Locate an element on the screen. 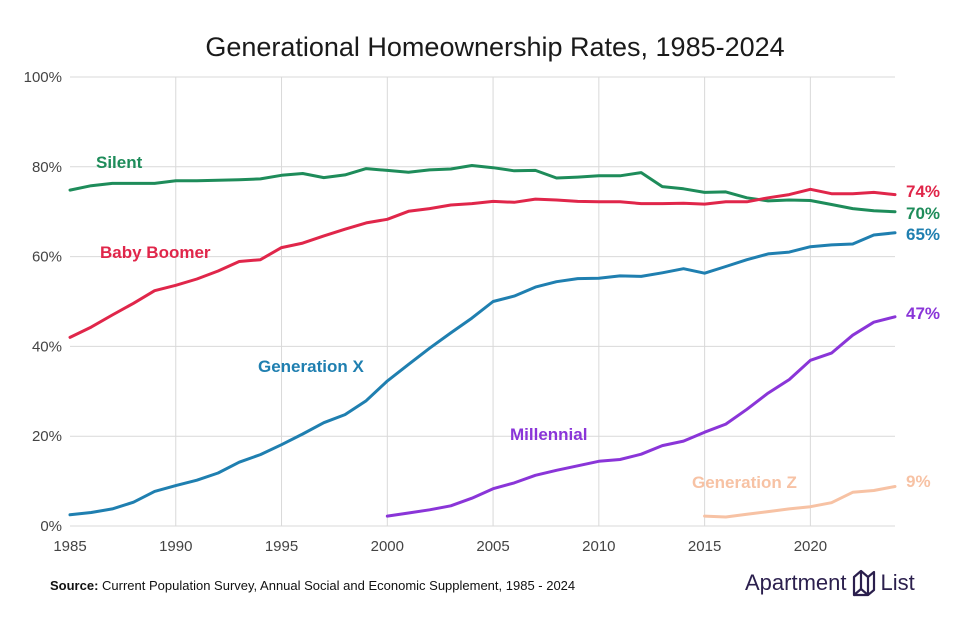  series-label-generation-z: Generation Z is located at coordinates (744, 482).